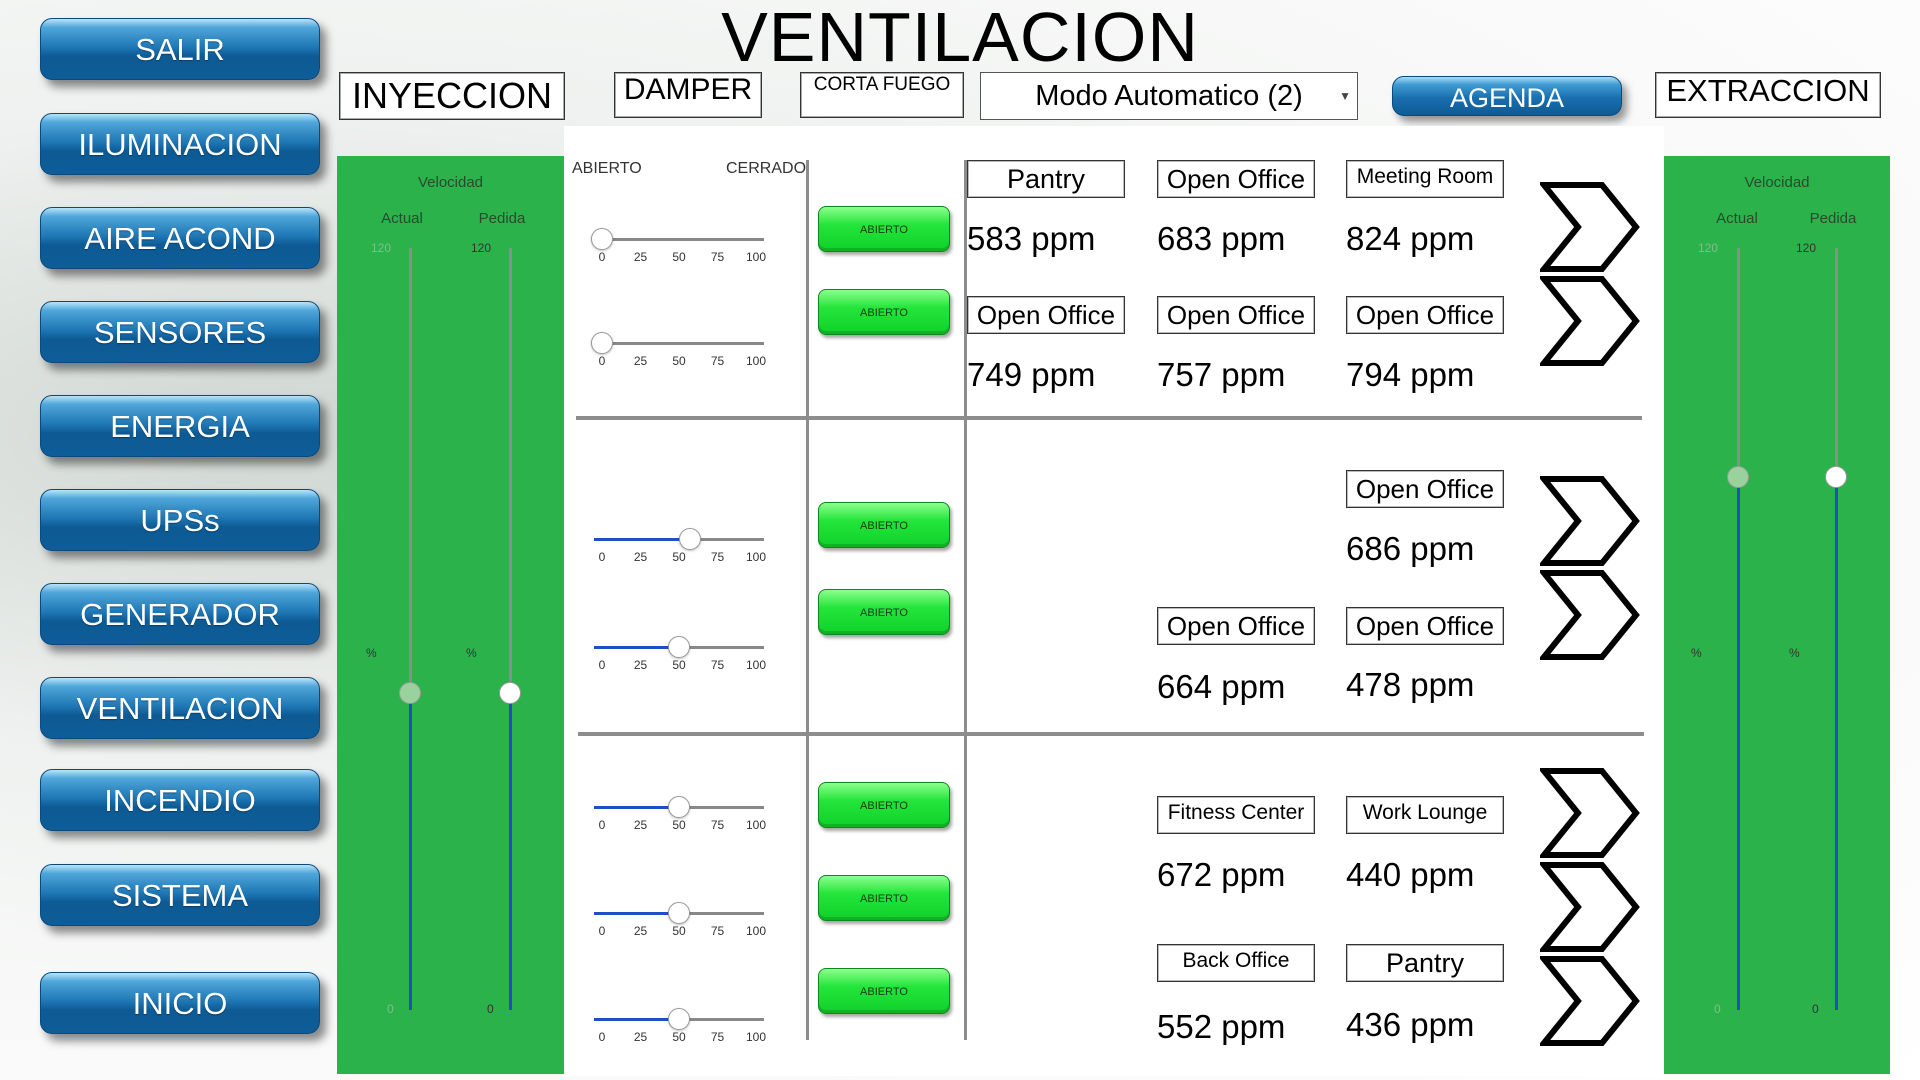  What do you see at coordinates (1836, 476) in the screenshot?
I see `extraccion-pedida-slider-thumb` at bounding box center [1836, 476].